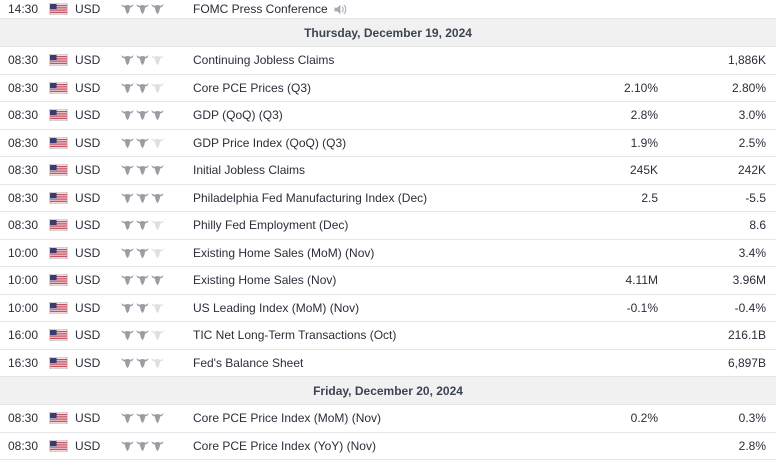  I want to click on event-name: Philly Fed Employment (Dec), so click(271, 225).